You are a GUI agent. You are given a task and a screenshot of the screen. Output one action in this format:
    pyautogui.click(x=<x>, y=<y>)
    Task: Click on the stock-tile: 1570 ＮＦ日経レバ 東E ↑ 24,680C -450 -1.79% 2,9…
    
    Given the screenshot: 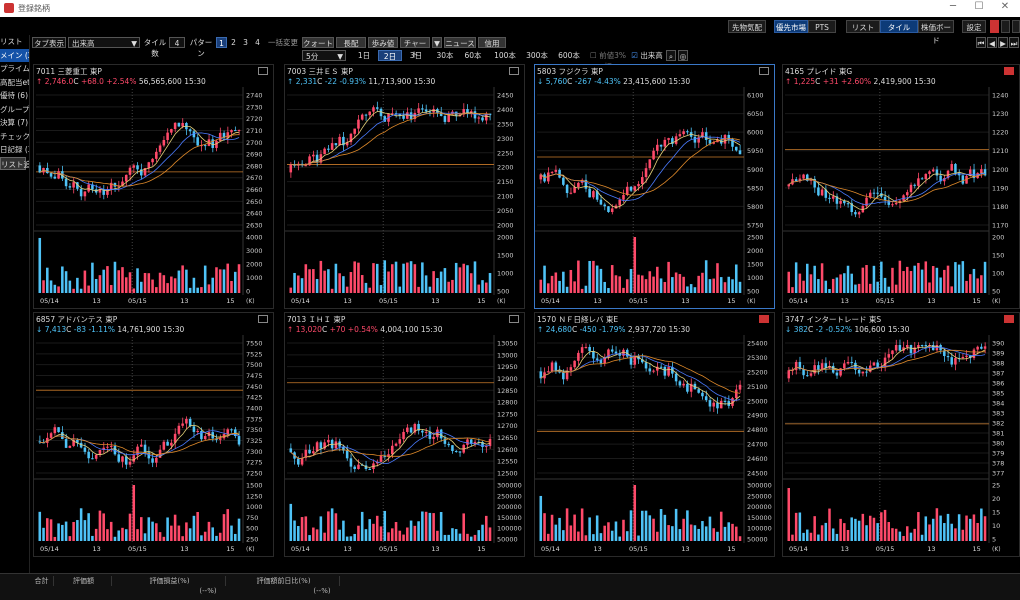 What is the action you would take?
    pyautogui.click(x=654, y=434)
    